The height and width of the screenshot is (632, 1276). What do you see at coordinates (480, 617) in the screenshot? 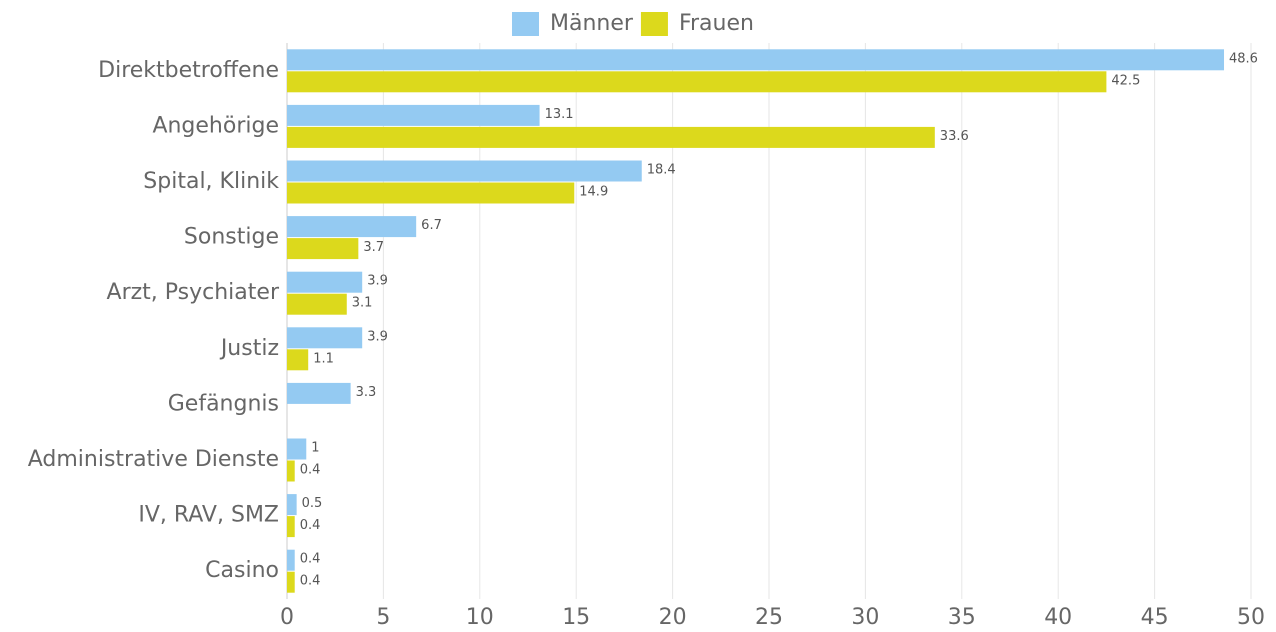
I see `x-tick-label: 10` at bounding box center [480, 617].